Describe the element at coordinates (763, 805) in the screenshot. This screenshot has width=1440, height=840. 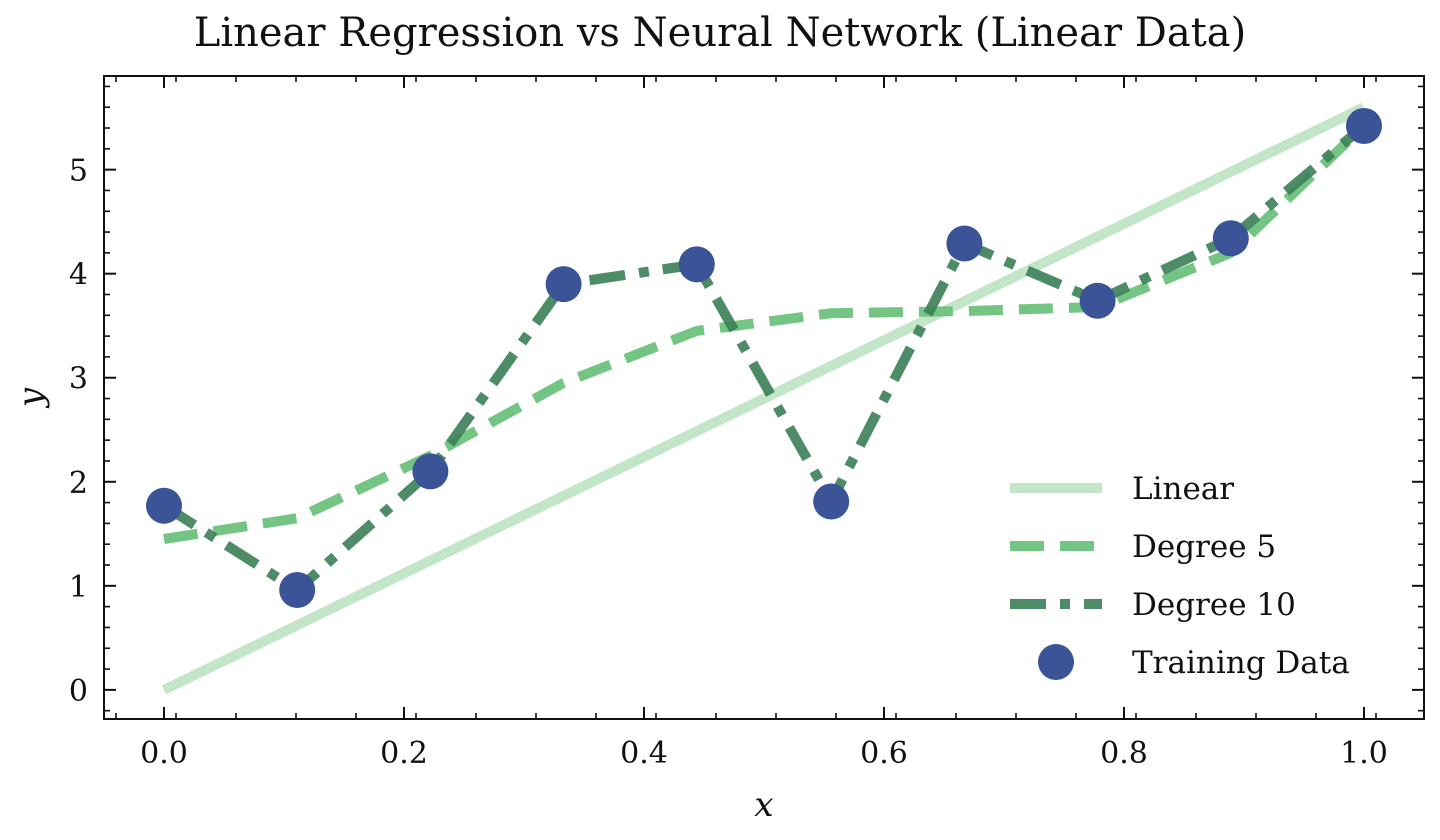
I see `x-axis-label: x` at that location.